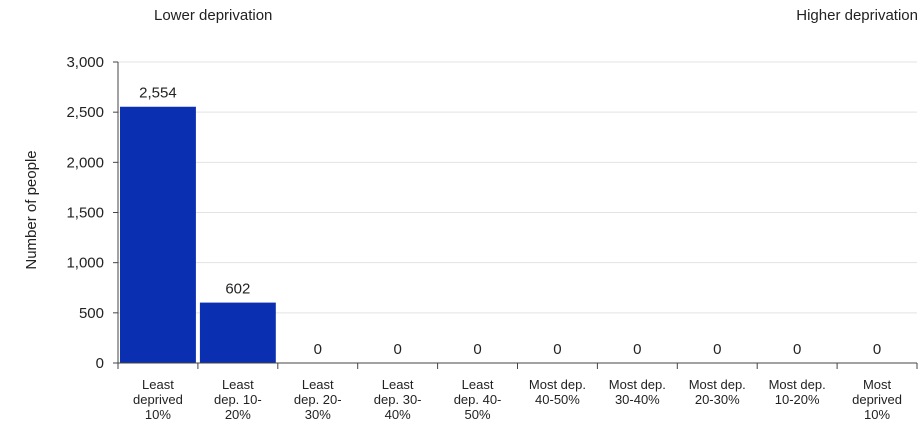  I want to click on y-tick-label: 2,000, so click(85, 162).